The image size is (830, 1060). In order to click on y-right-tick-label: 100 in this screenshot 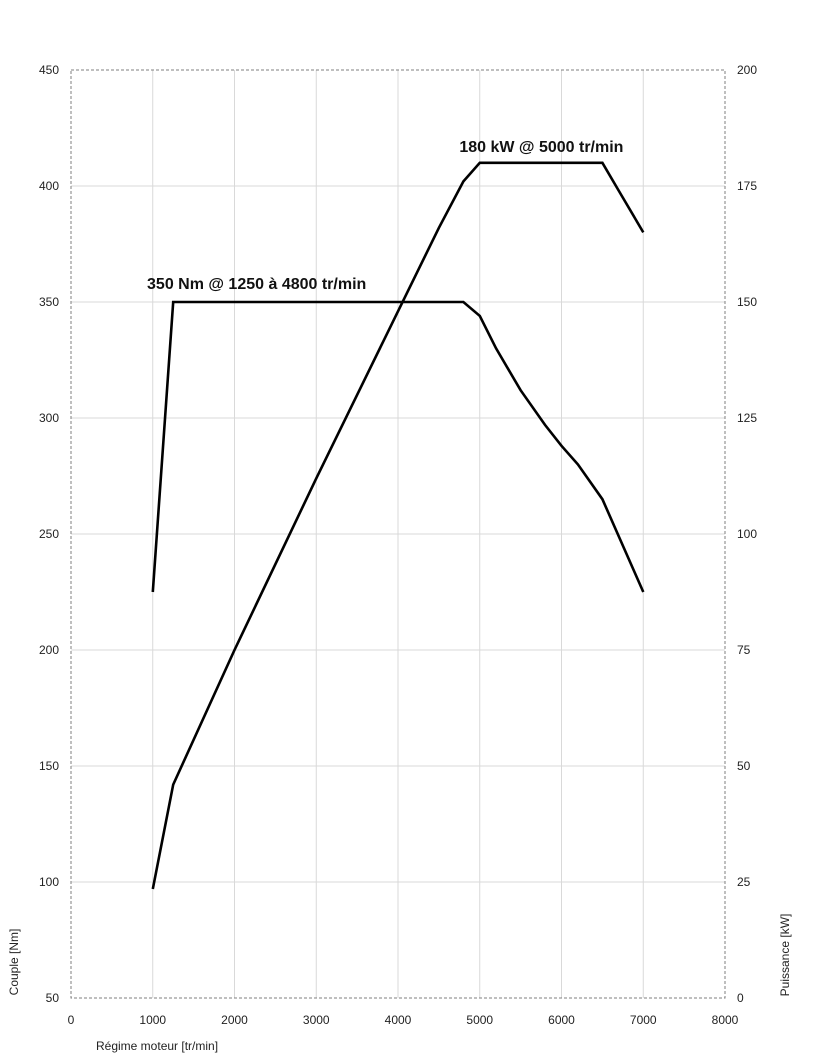, I will do `click(747, 534)`.